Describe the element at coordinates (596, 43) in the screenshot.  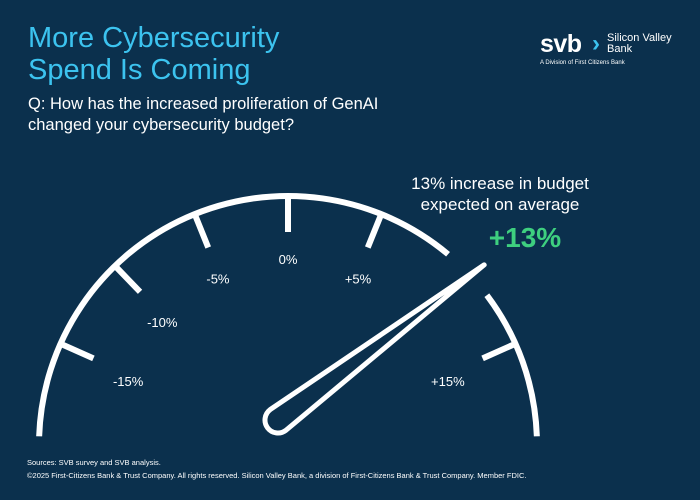
I see `logo-chevron-icon: ›` at that location.